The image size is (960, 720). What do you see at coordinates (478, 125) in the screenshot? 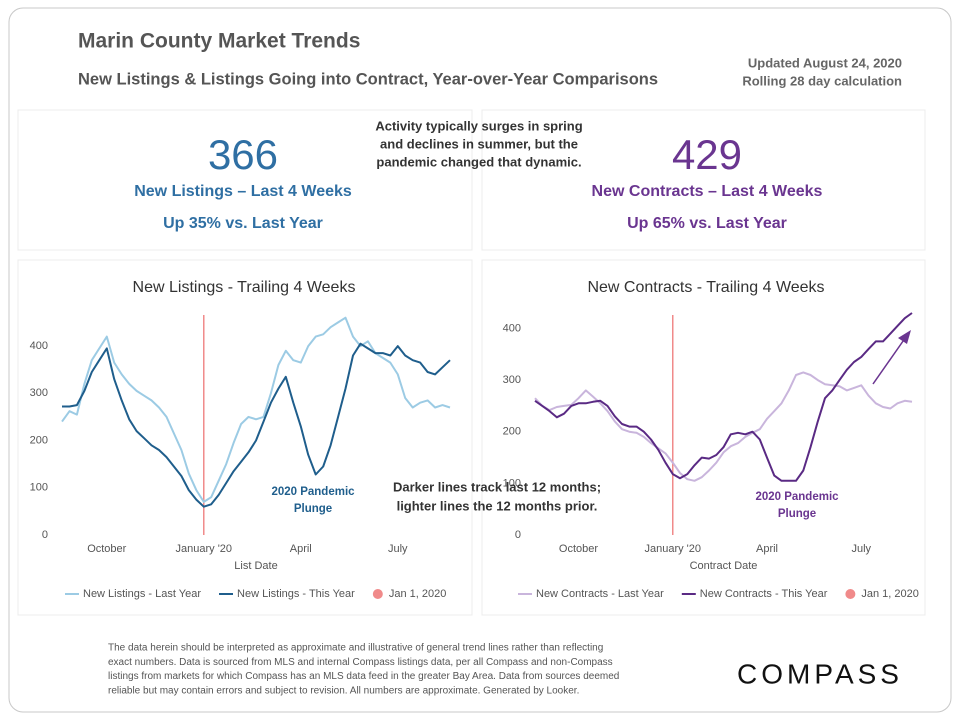
I see `note: Activity typically surges in spring` at bounding box center [478, 125].